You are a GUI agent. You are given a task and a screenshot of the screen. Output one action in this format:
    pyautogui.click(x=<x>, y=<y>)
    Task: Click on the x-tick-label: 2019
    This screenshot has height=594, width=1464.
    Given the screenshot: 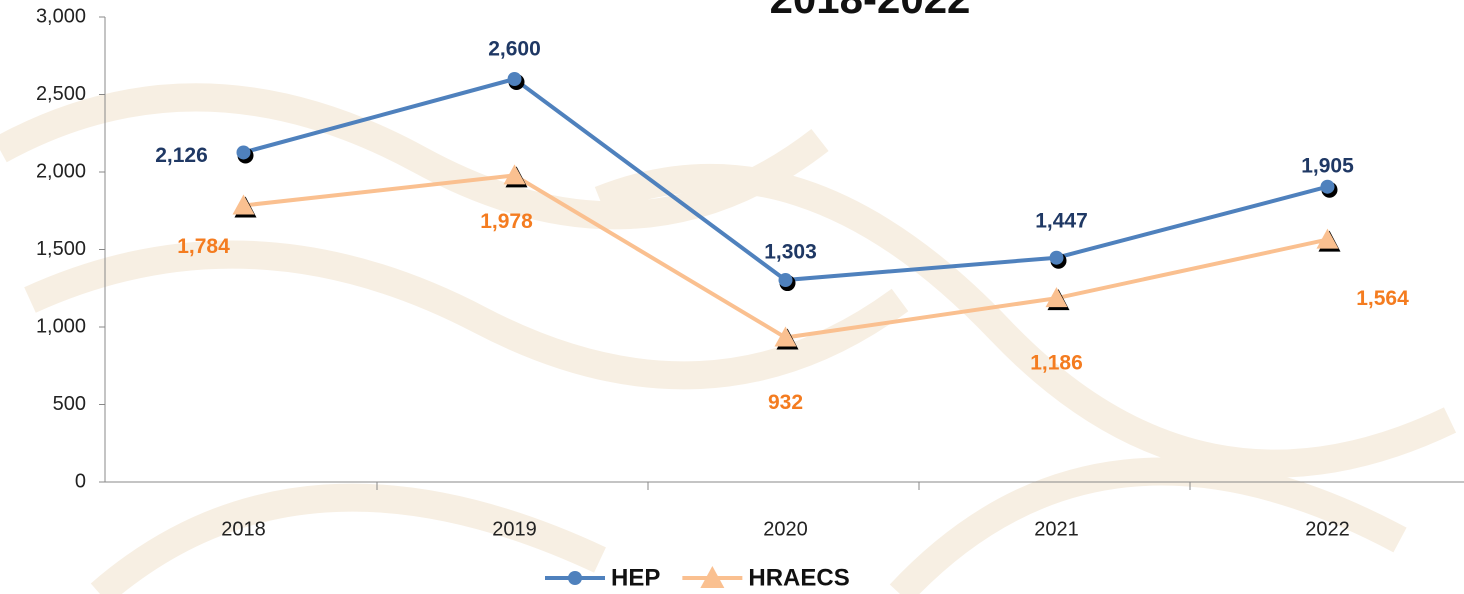 What is the action you would take?
    pyautogui.click(x=514, y=529)
    